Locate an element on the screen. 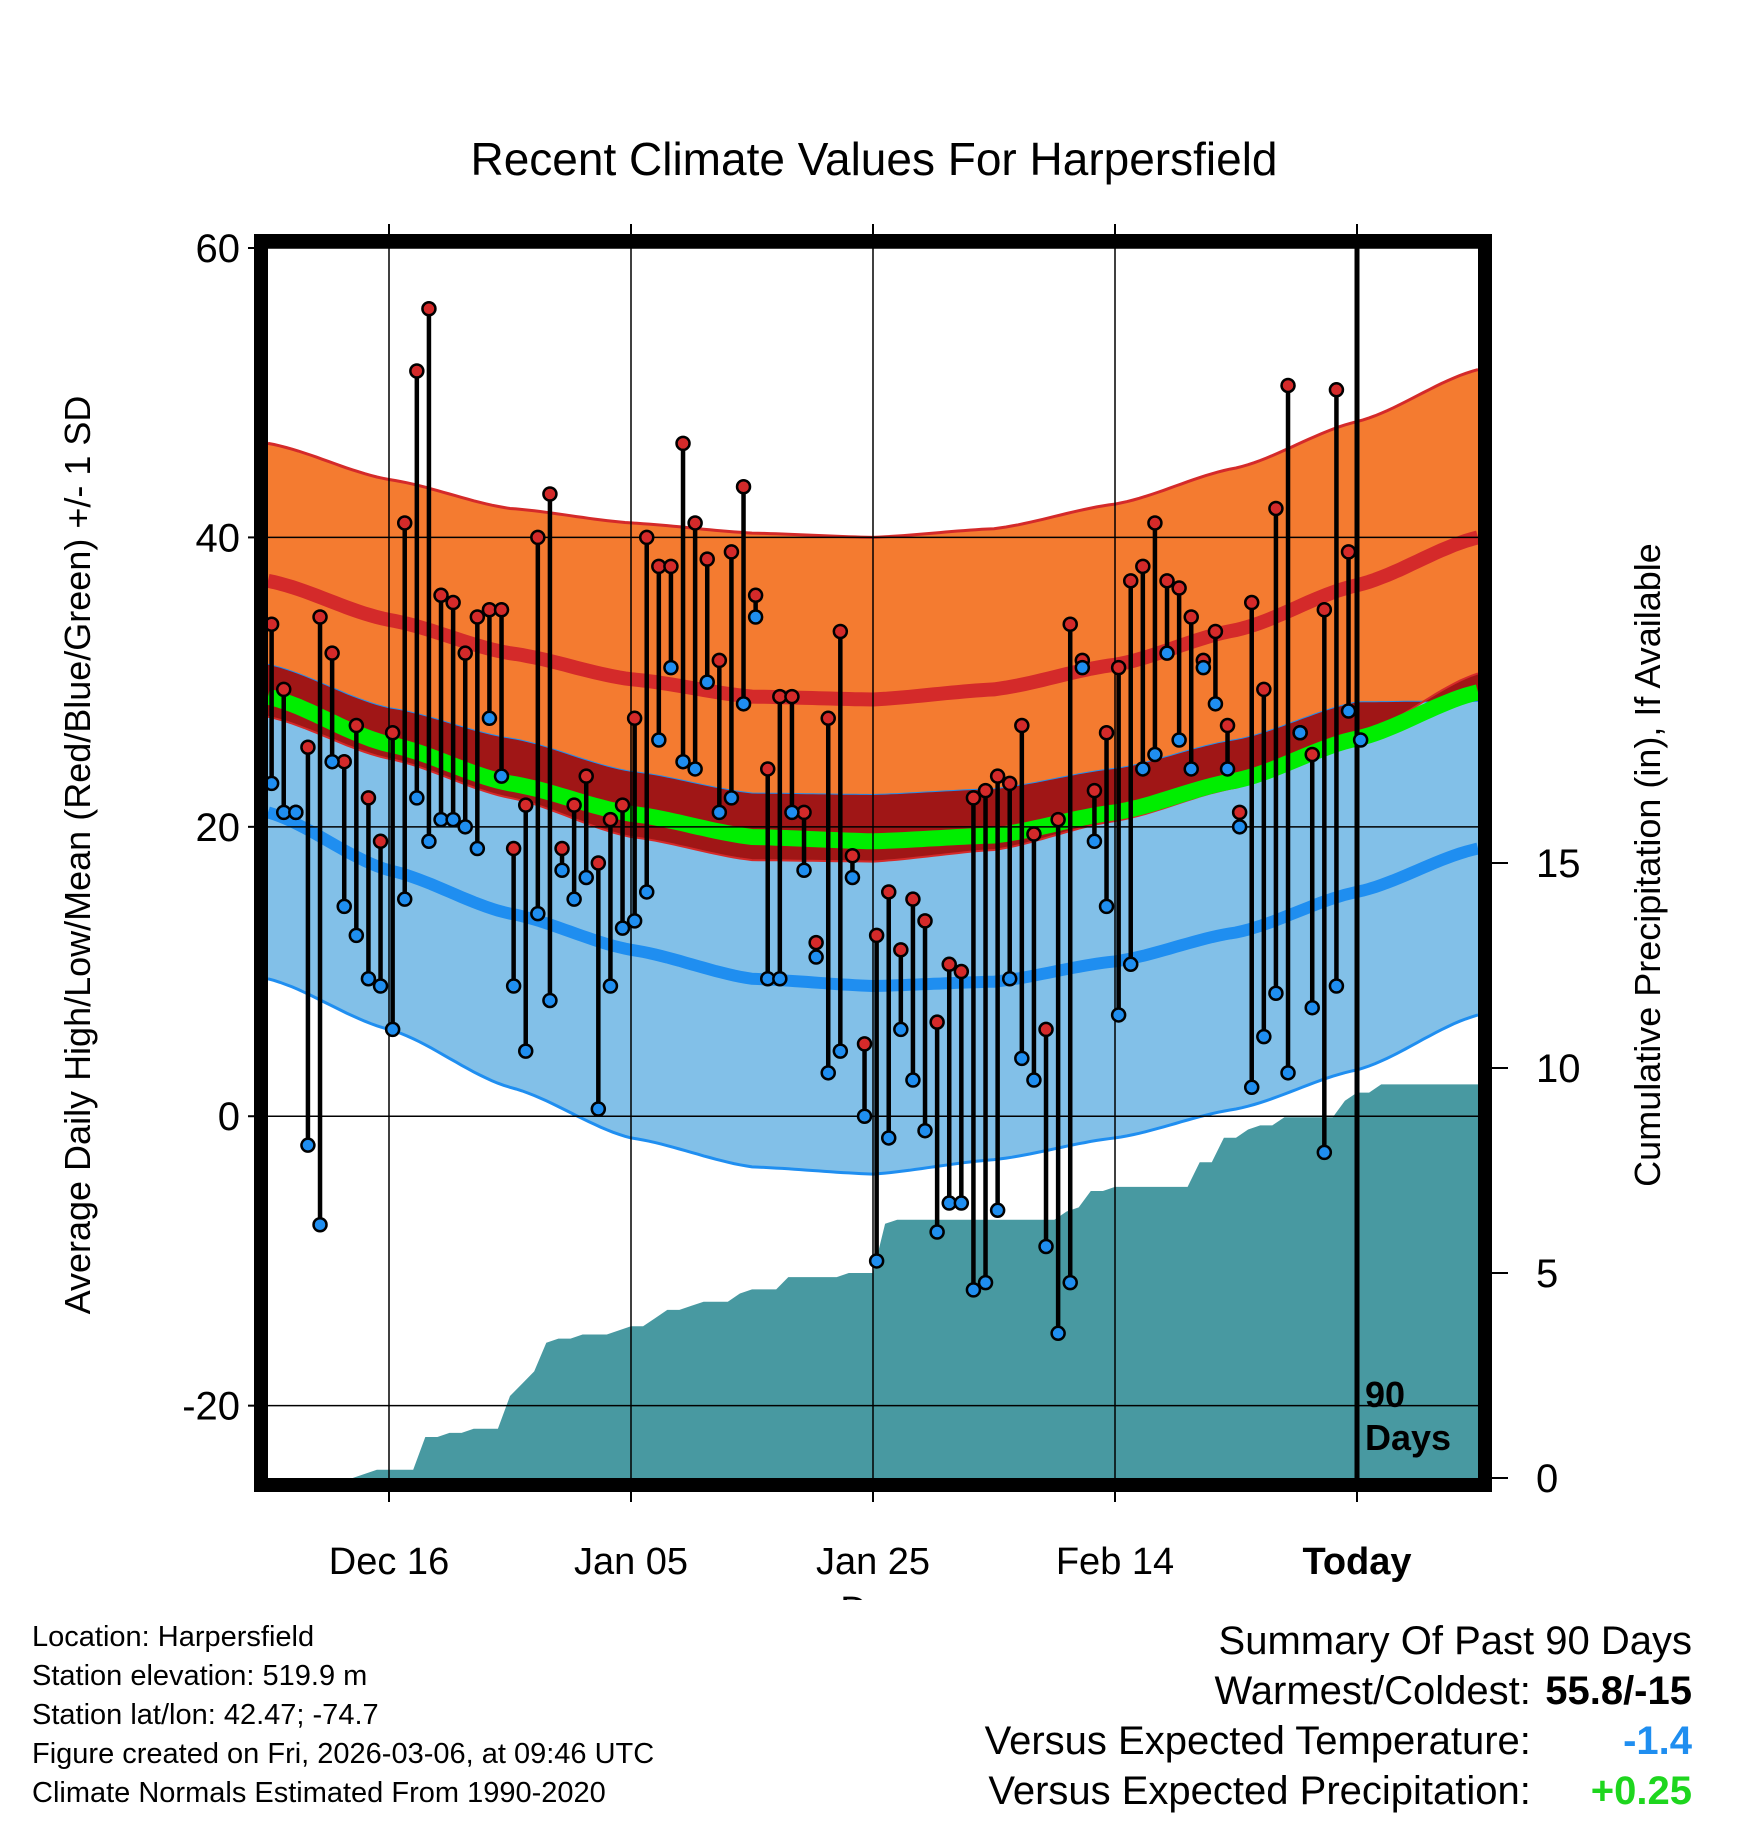 The width and height of the screenshot is (1748, 1828). summary-warmest-coldest: Warmest/Coldest: 55.8/-15 is located at coordinates (1339, 1691).